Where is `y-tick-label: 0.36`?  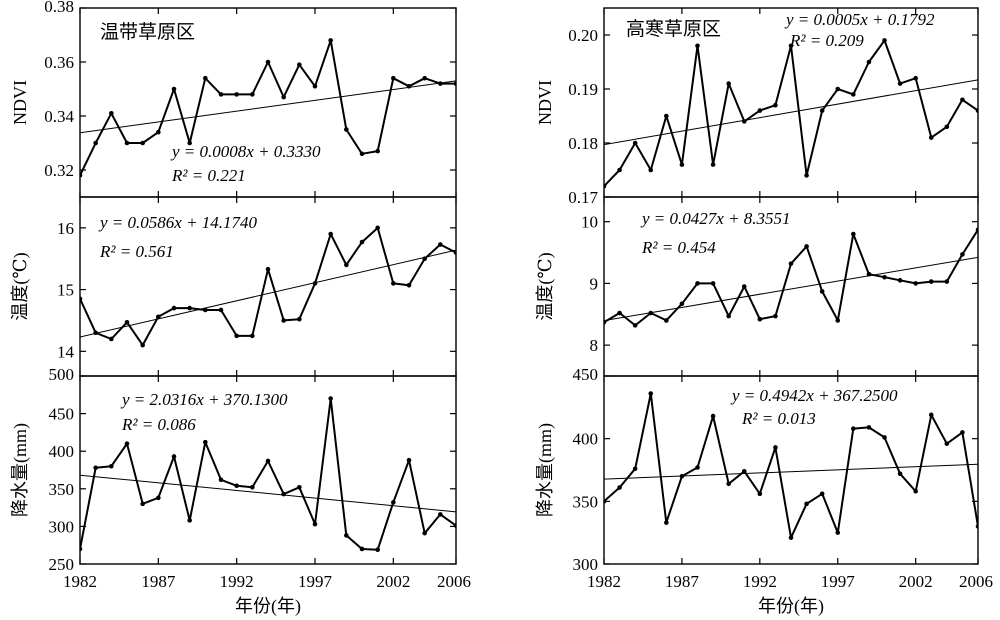 y-tick-label: 0.36 is located at coordinates (59, 62).